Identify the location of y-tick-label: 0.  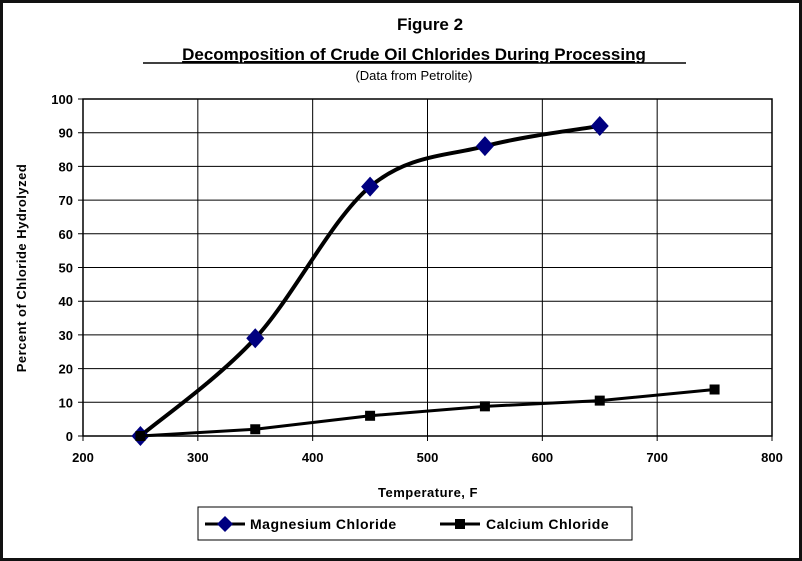
(69, 436).